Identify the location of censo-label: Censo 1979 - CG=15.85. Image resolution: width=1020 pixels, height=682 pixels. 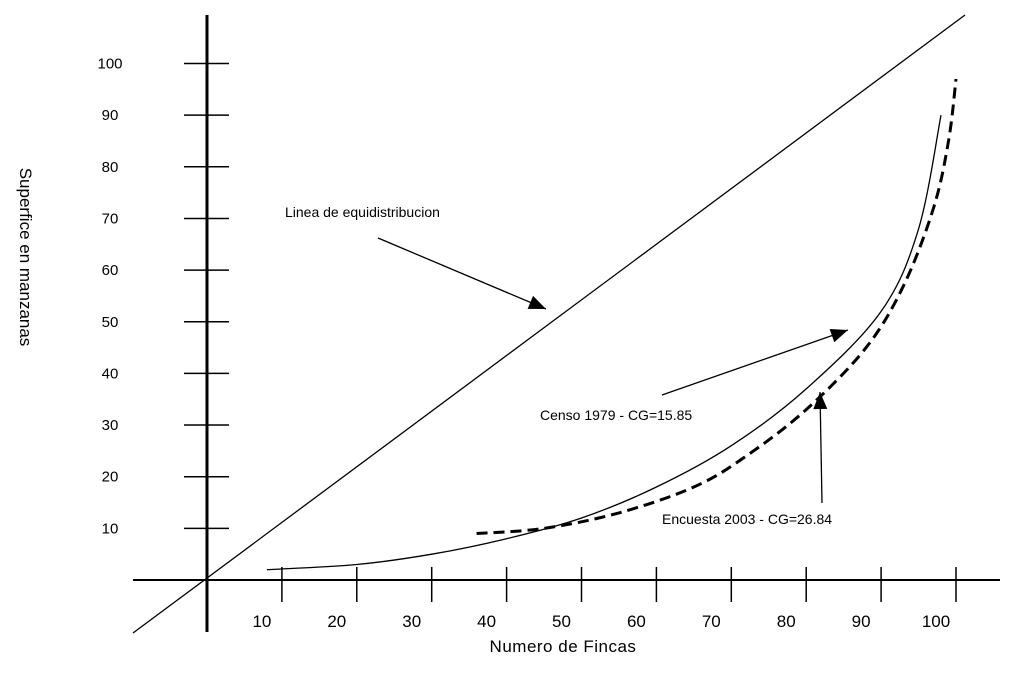
(616, 415).